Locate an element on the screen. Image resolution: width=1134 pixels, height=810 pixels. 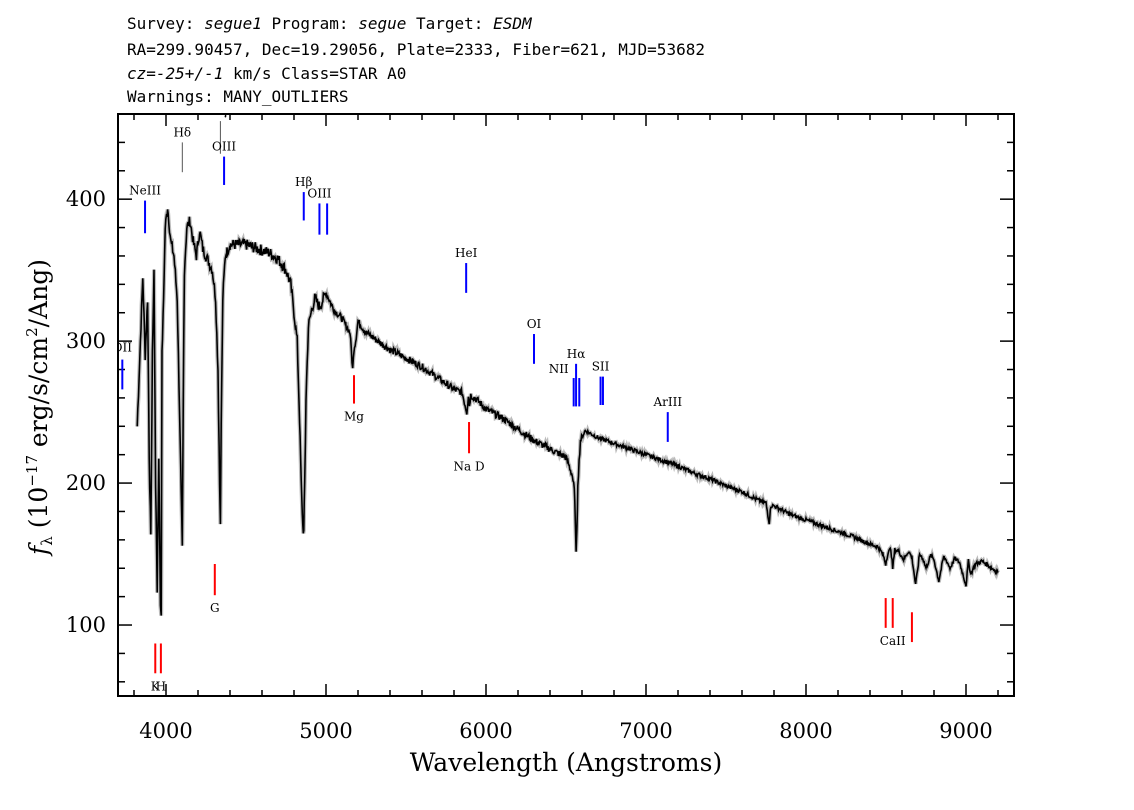
marker-g-label: G is located at coordinates (215, 608).